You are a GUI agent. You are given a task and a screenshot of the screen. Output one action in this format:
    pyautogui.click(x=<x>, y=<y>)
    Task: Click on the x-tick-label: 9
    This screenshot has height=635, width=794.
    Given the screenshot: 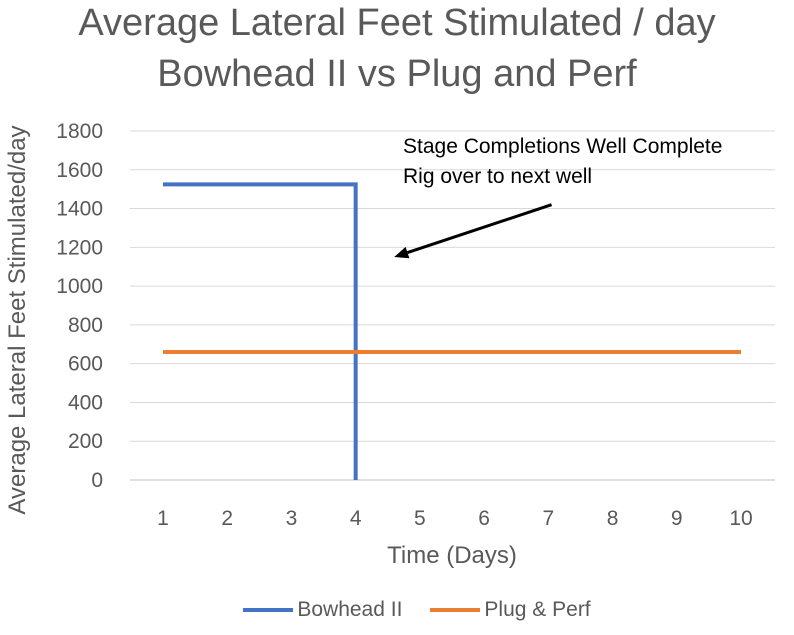 What is the action you would take?
    pyautogui.click(x=677, y=518)
    